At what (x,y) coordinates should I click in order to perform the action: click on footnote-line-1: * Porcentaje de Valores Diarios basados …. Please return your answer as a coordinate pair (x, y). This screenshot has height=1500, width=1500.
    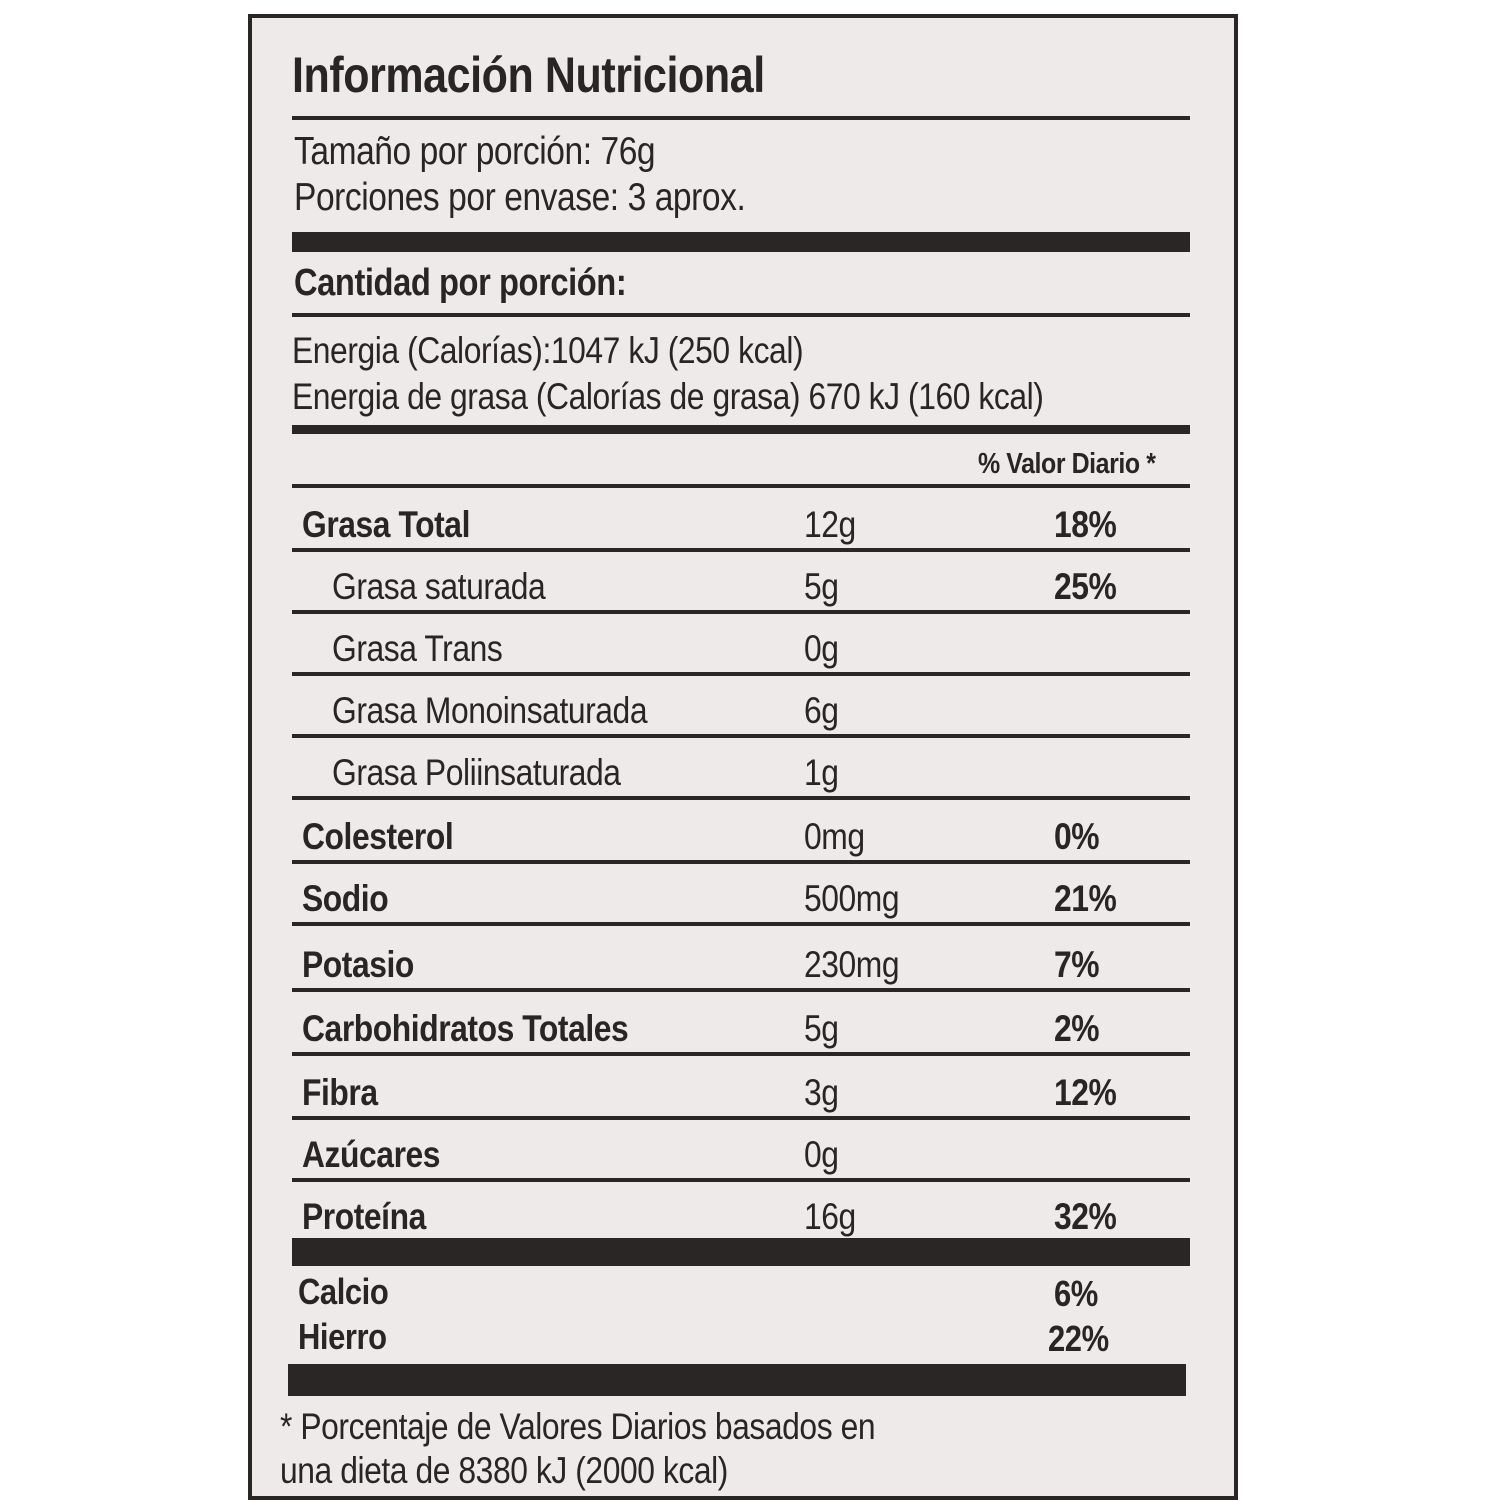
    Looking at the image, I should click on (578, 1426).